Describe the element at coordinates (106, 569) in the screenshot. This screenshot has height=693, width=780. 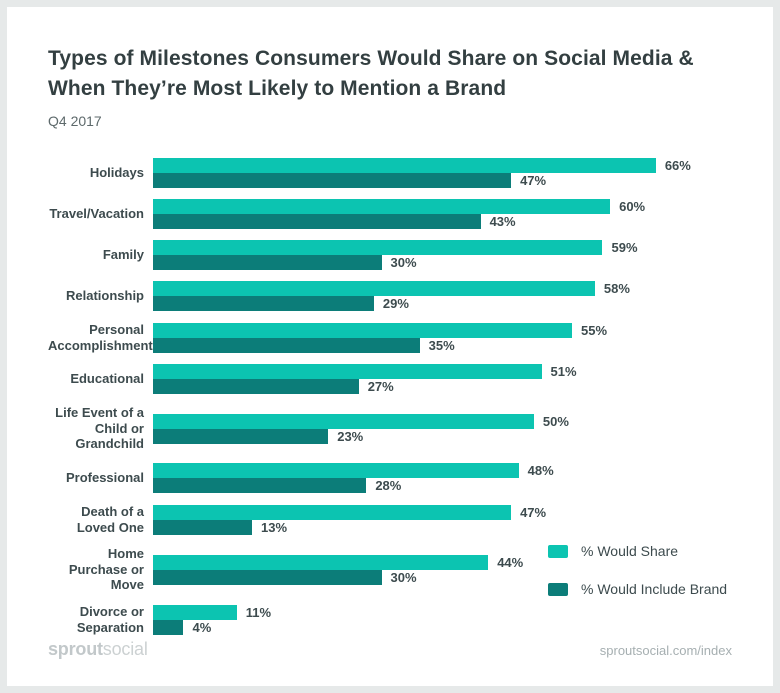
I see `category-label: Home Purchase or Move` at that location.